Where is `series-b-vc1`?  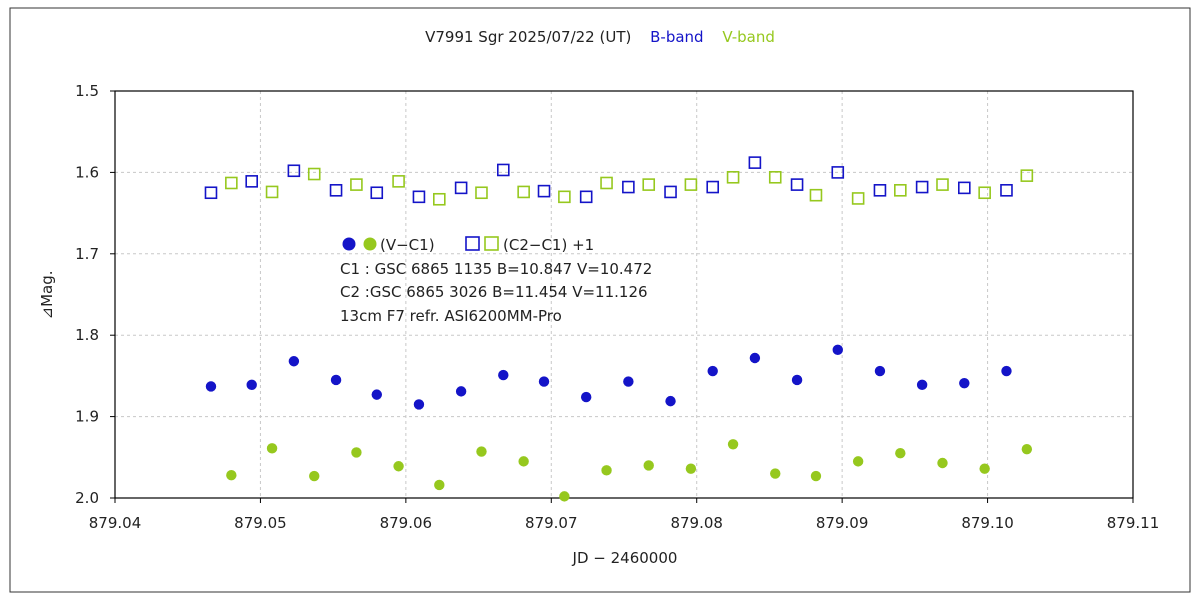
series-b-vc1 is located at coordinates (608, 377).